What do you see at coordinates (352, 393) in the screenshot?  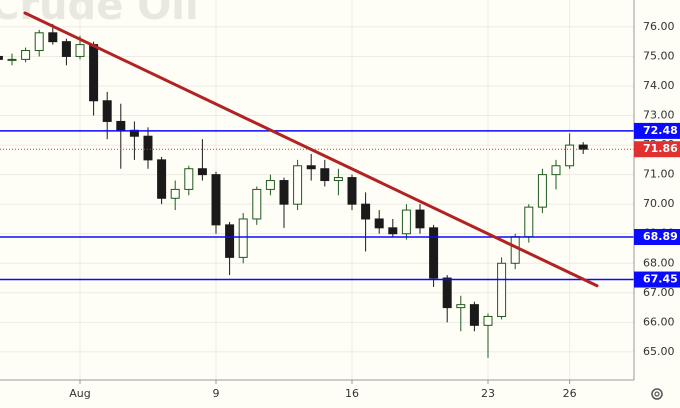 I see `x-tick-label: 16` at bounding box center [352, 393].